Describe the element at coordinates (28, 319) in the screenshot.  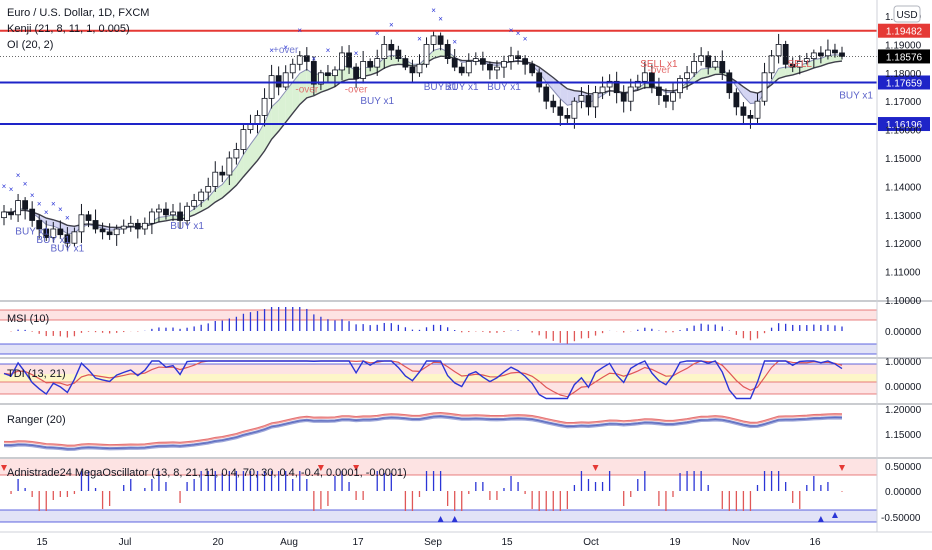
I see `msi-legend: MSI (10)` at that location.